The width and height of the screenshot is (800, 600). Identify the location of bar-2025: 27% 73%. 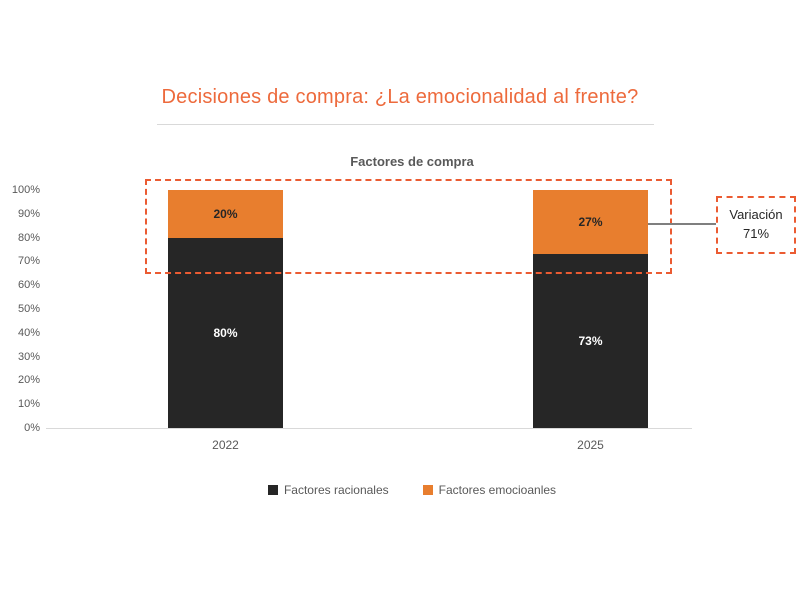
(590, 309).